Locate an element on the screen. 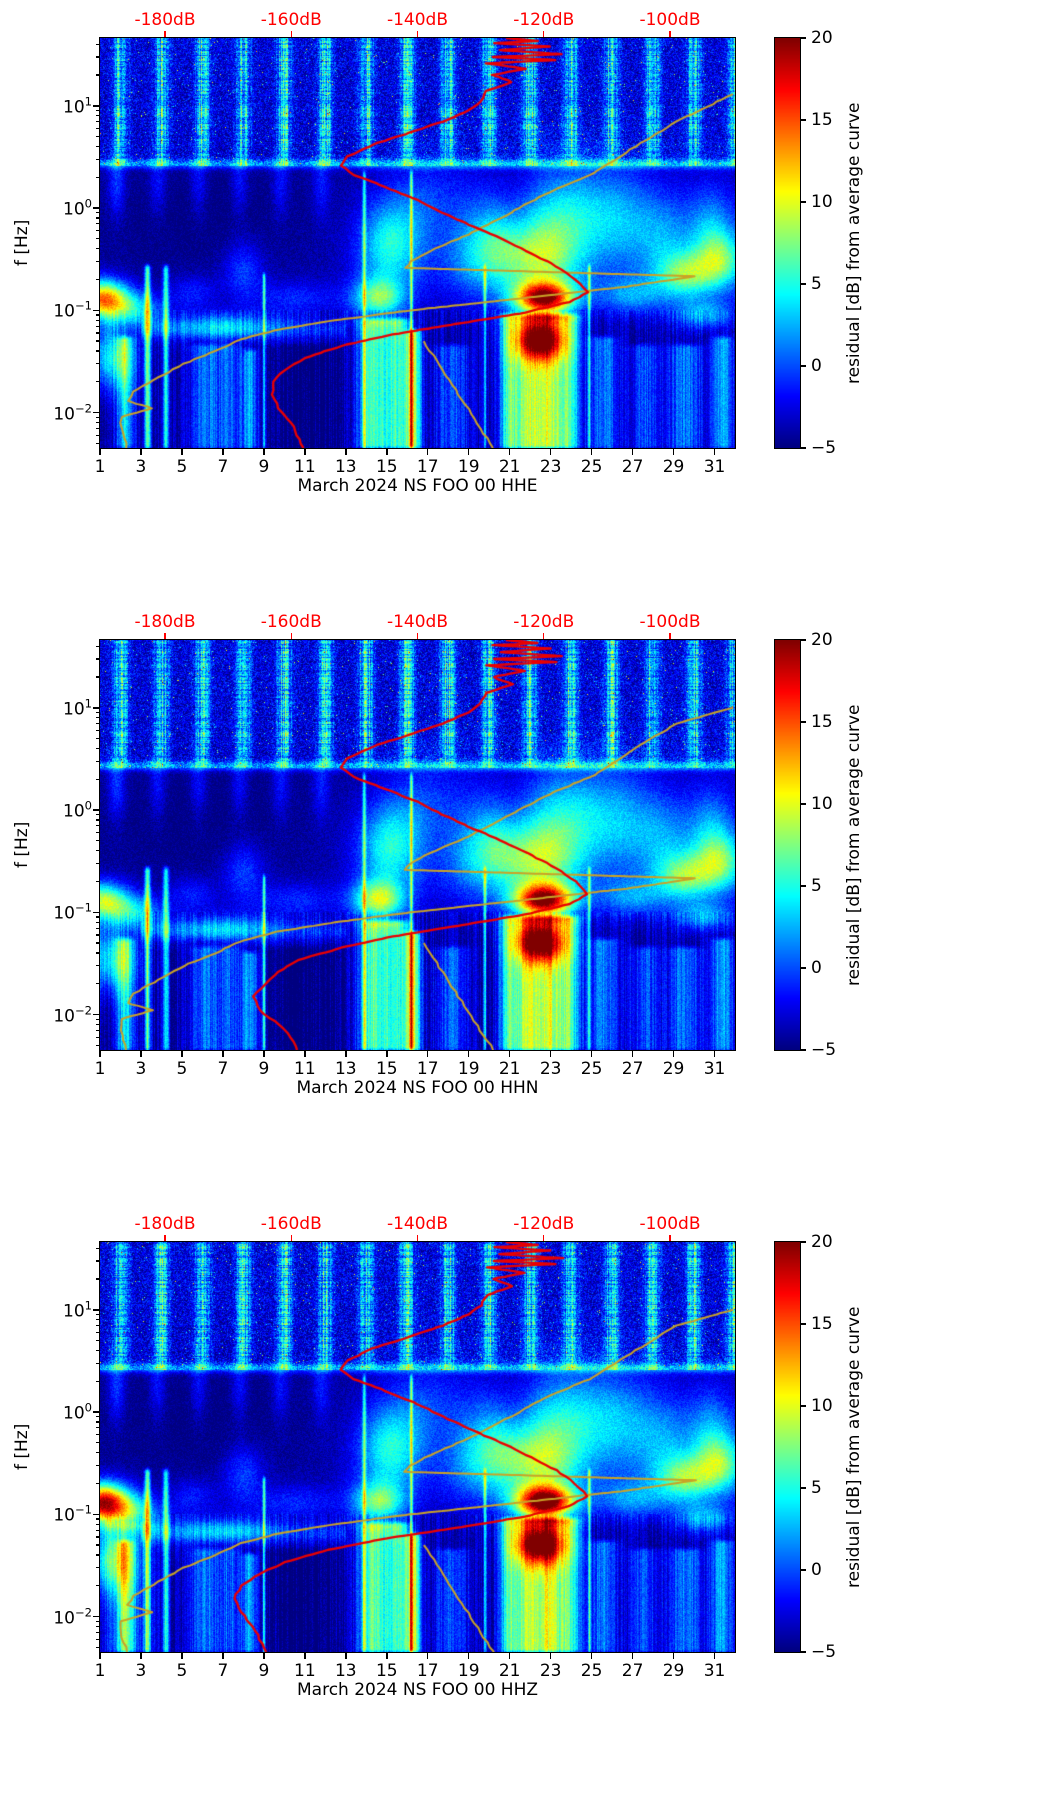 Image resolution: width=1052 pixels, height=1806 pixels. y-tick-label: 100 is located at coordinates (77, 1412).